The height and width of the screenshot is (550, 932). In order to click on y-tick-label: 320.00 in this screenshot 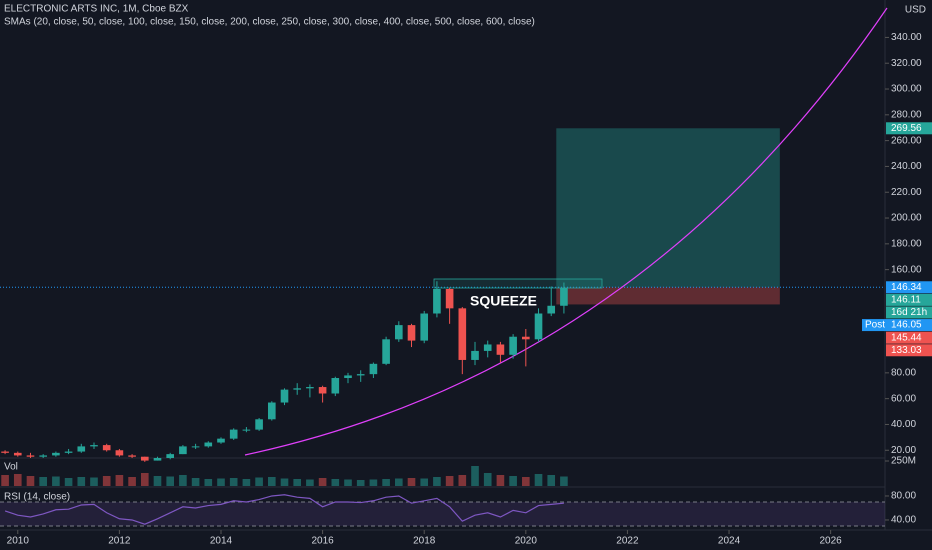, I will do `click(906, 63)`.